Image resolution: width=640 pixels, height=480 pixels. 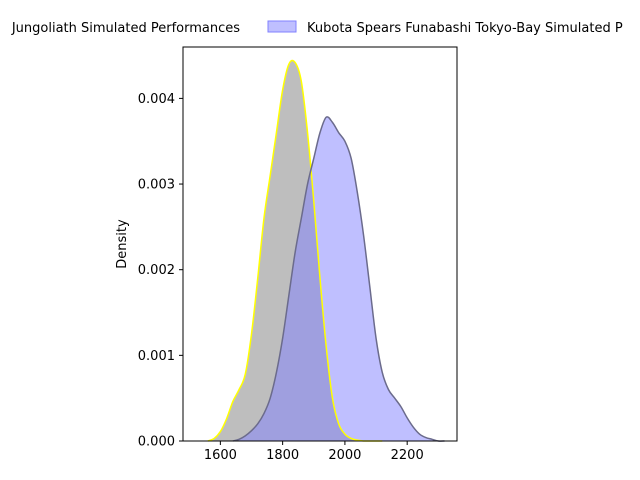 I want to click on y-axis: 0.000 0.001 0.002 0.003 0.004, so click(x=160, y=271).